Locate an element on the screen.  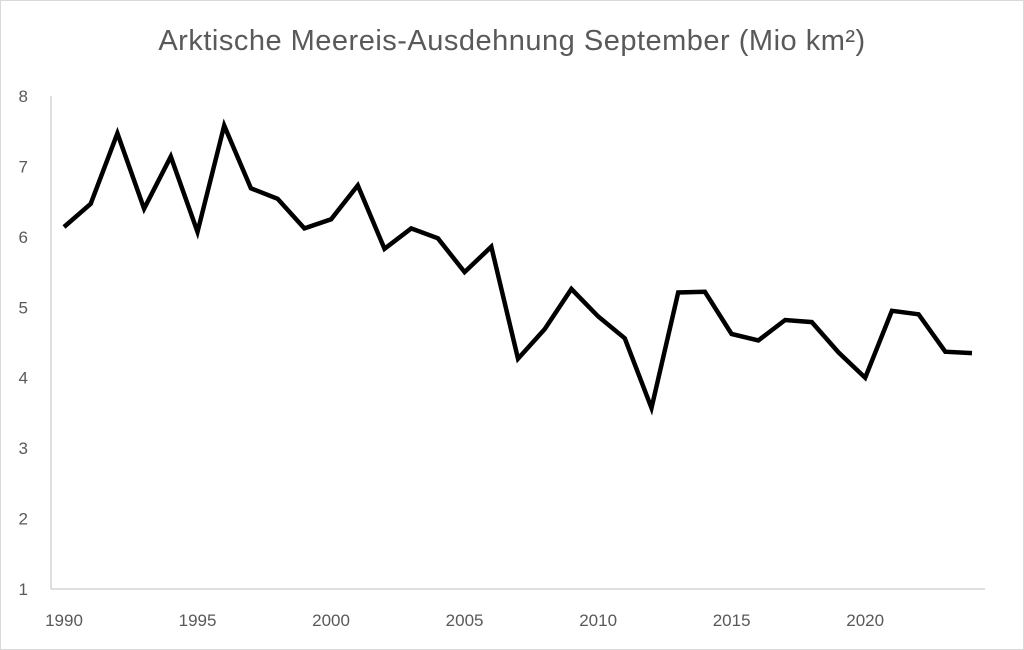
x-tick-label: 1995 is located at coordinates (198, 620).